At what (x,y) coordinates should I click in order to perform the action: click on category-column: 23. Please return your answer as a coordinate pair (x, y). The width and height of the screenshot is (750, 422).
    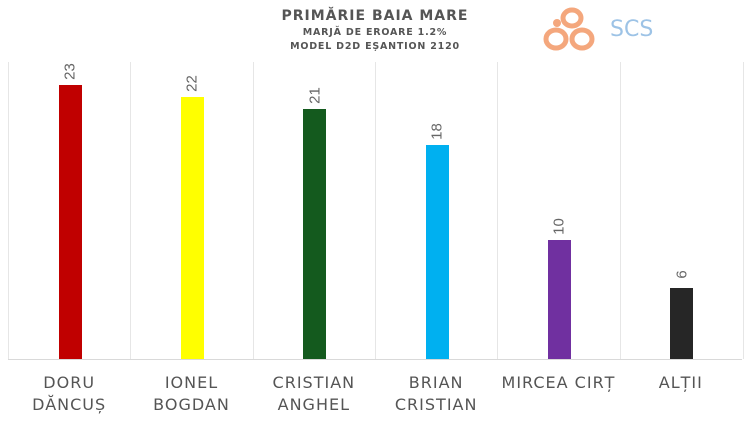
    Looking at the image, I should click on (69, 210).